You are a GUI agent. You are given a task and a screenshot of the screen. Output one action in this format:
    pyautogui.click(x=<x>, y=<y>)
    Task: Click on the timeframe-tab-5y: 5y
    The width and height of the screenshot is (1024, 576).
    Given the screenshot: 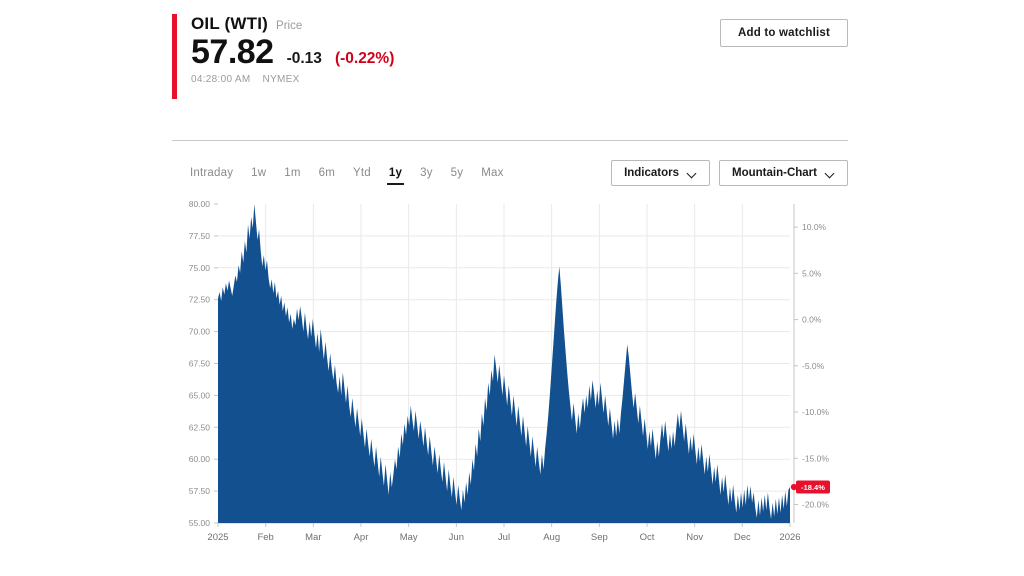 What is the action you would take?
    pyautogui.click(x=457, y=173)
    